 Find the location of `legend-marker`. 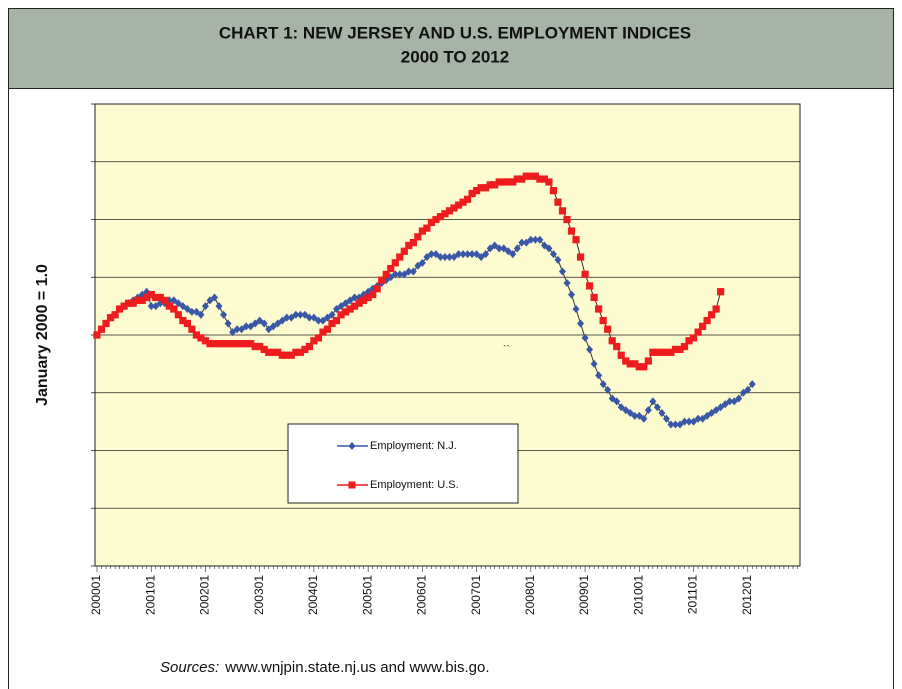

legend-marker is located at coordinates (352, 446).